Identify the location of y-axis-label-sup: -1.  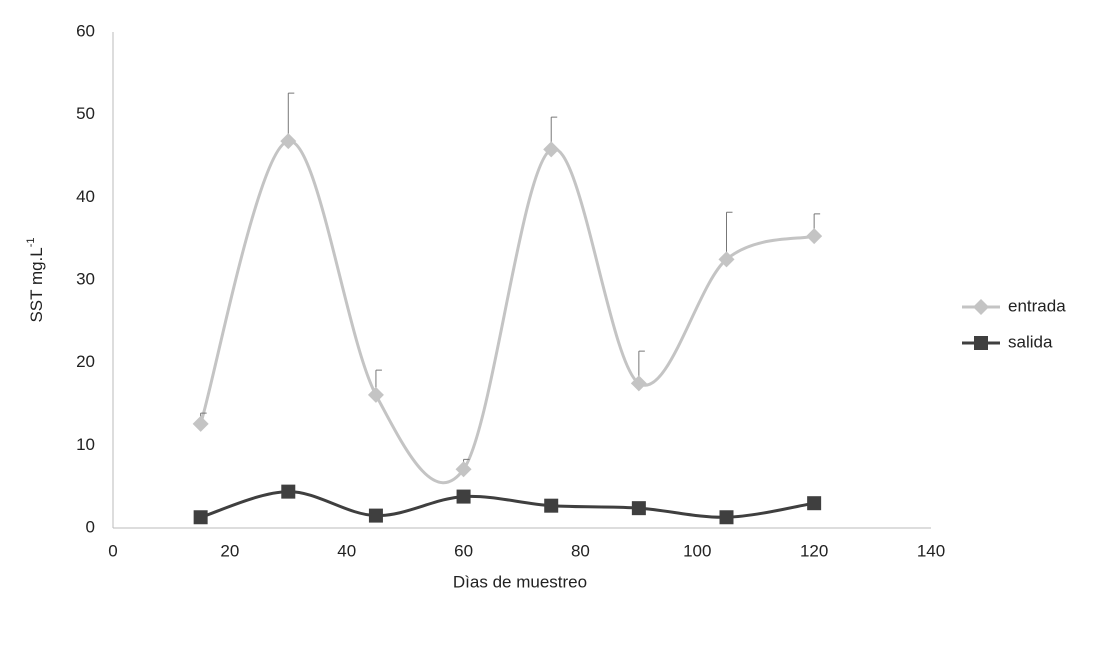
(31, 242).